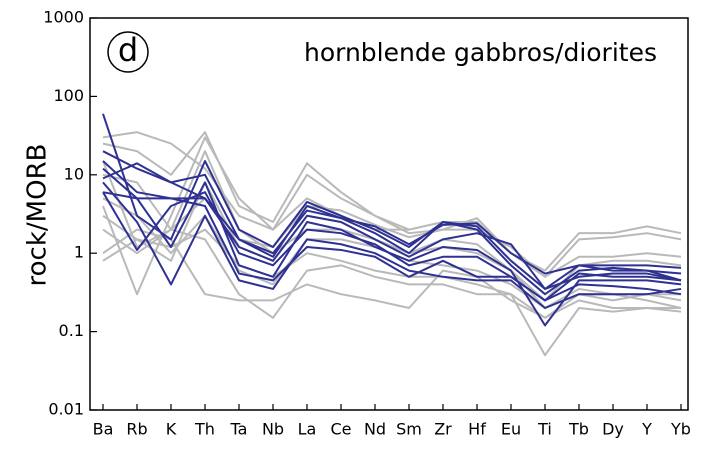 The image size is (709, 450). Describe the element at coordinates (74, 173) in the screenshot. I see `y-tick-label: 10` at that location.